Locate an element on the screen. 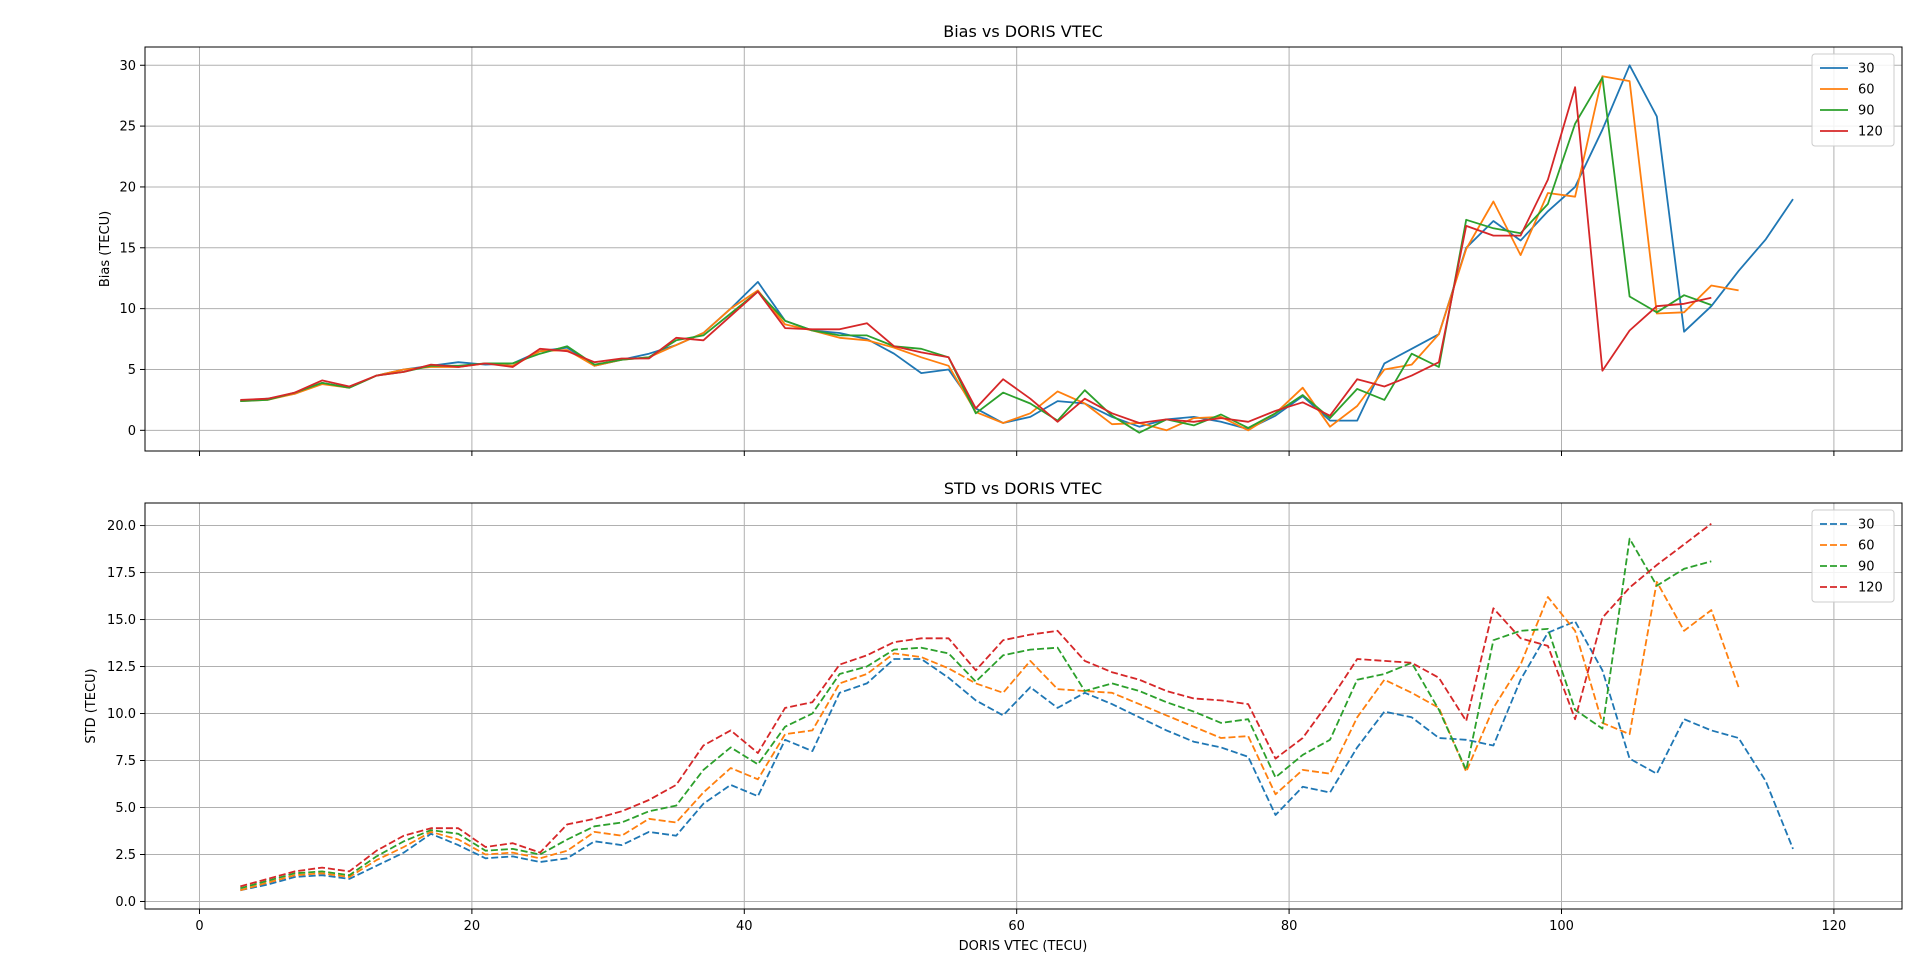 This screenshot has width=1920, height=975. std-chart-y-tick-label: 7.5 is located at coordinates (125, 761).